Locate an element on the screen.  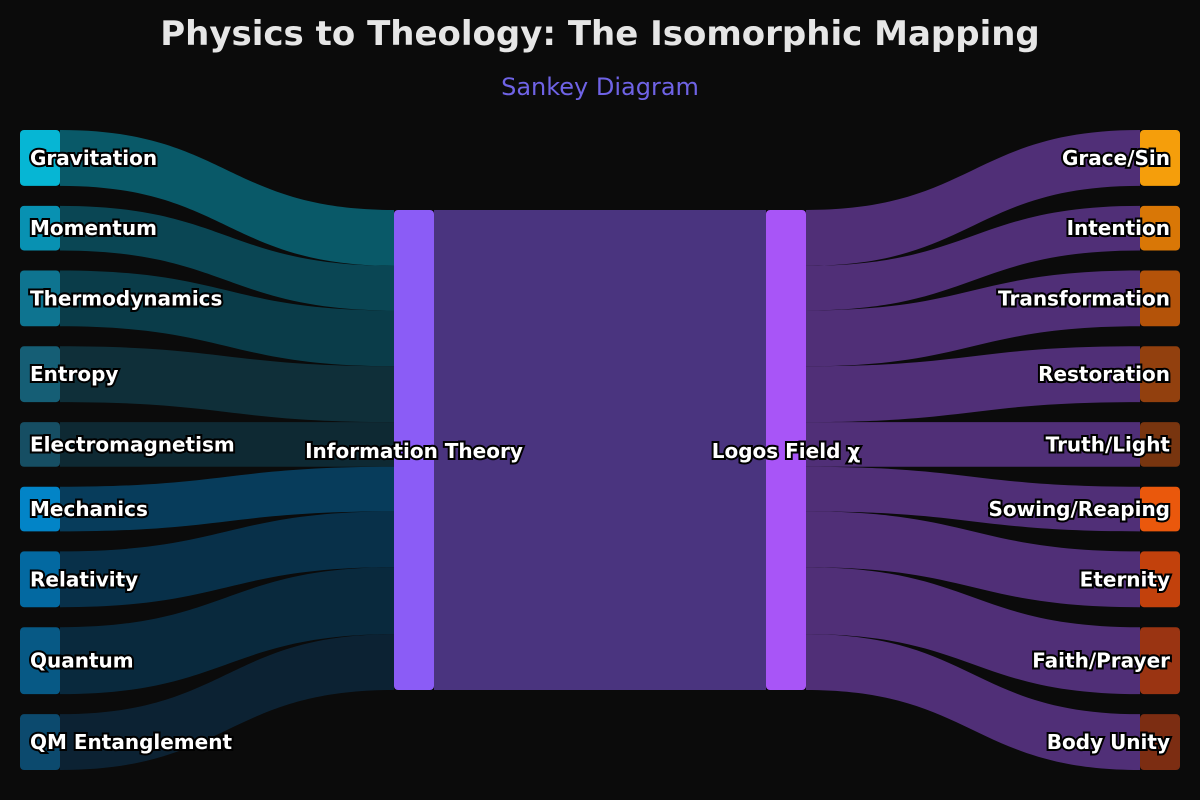
target-label-3: Restoration is located at coordinates (1104, 374).